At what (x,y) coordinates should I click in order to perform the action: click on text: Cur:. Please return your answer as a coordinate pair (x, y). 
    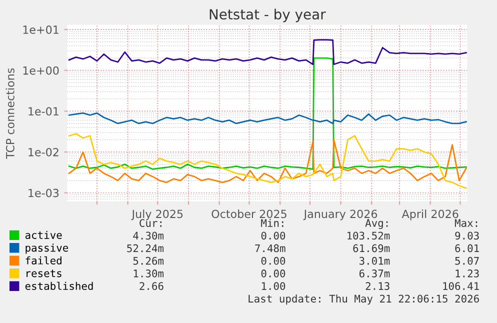
    Looking at the image, I should click on (151, 223).